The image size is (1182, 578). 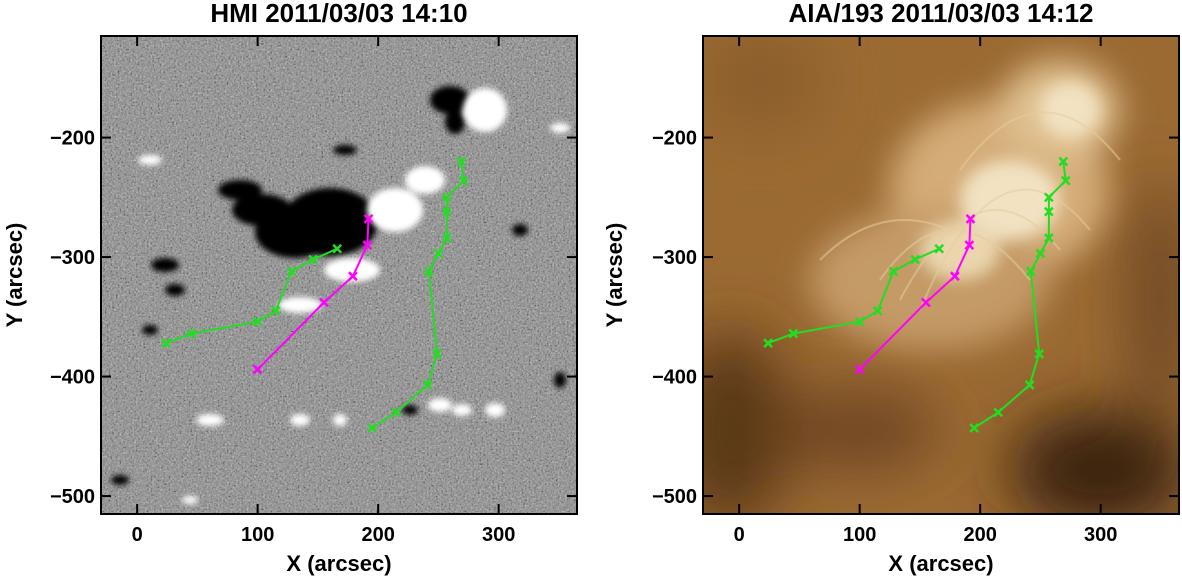 What do you see at coordinates (338, 14) in the screenshot?
I see `panel-title: HMI 2011/03/03 14:10` at bounding box center [338, 14].